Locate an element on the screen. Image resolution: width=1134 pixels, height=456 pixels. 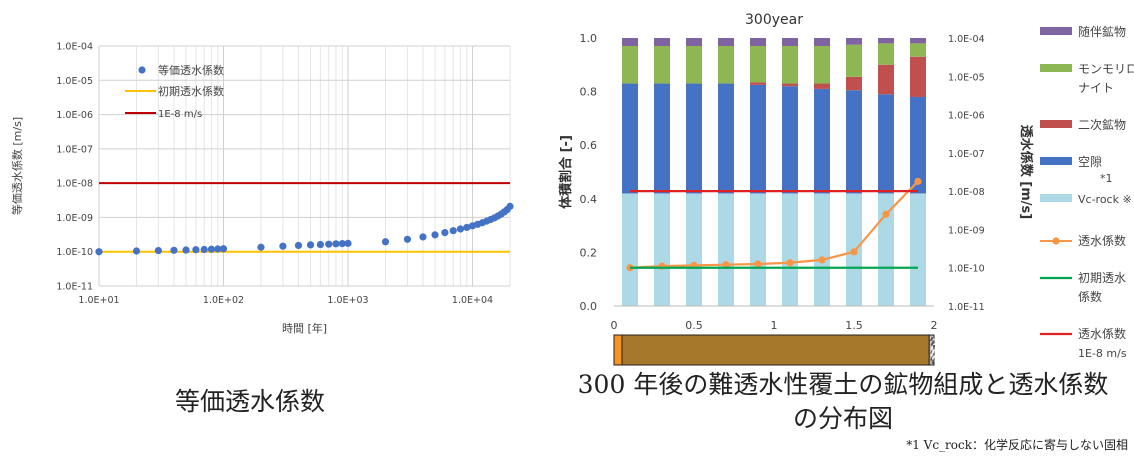
legend-marker-points is located at coordinates (142, 70).